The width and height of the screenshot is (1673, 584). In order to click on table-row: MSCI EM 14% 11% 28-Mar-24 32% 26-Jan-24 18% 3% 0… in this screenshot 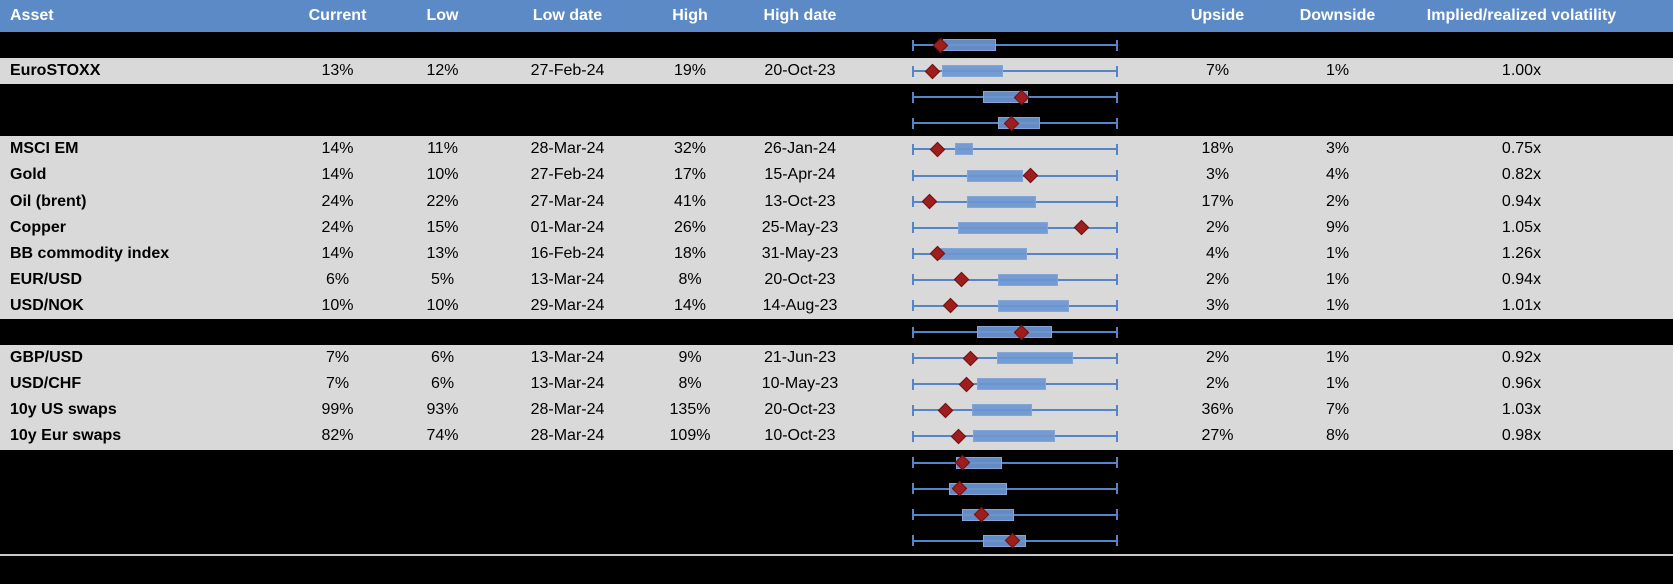, I will do `click(836, 149)`.